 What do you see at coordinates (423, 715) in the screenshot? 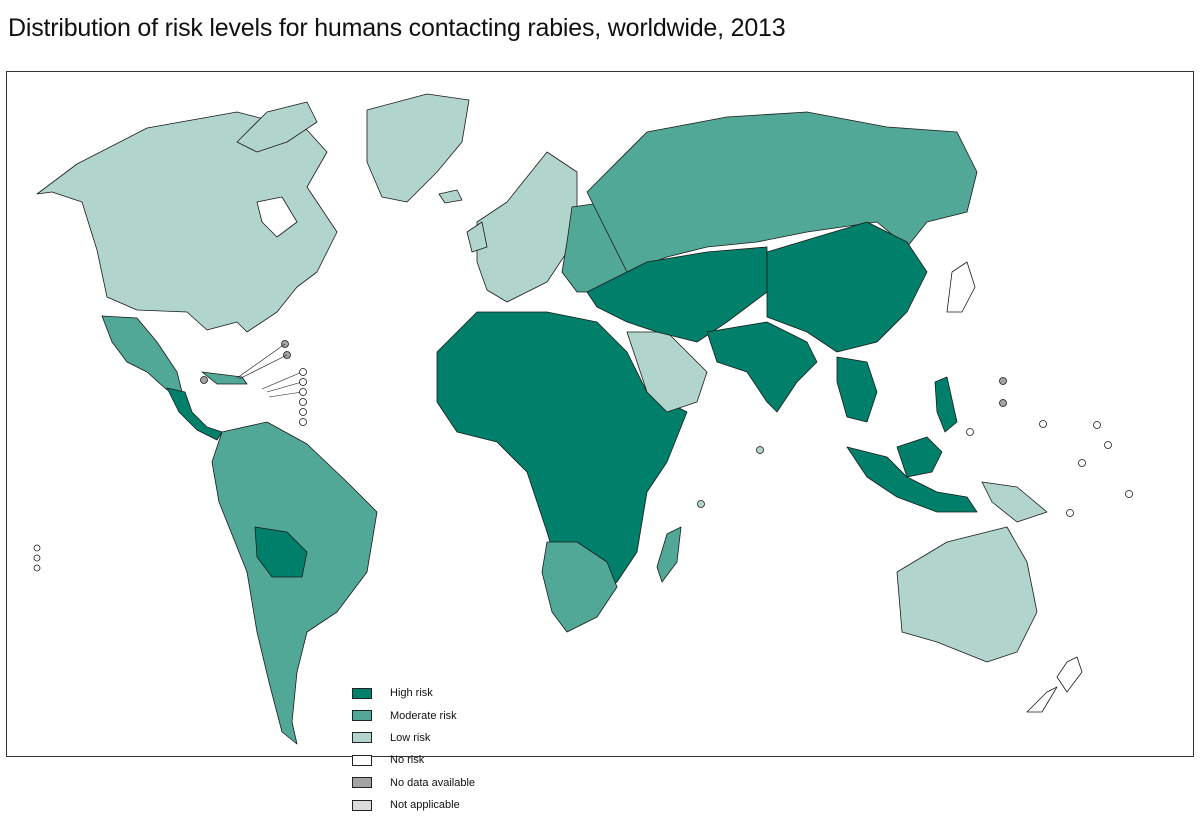
I see `legend-label-moderate: Moderate risk` at bounding box center [423, 715].